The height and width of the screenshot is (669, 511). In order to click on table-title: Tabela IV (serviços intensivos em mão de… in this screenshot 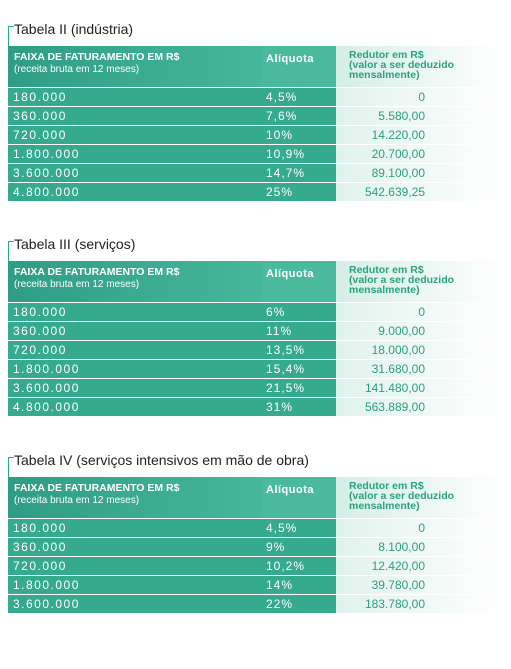, I will do `click(158, 463)`.